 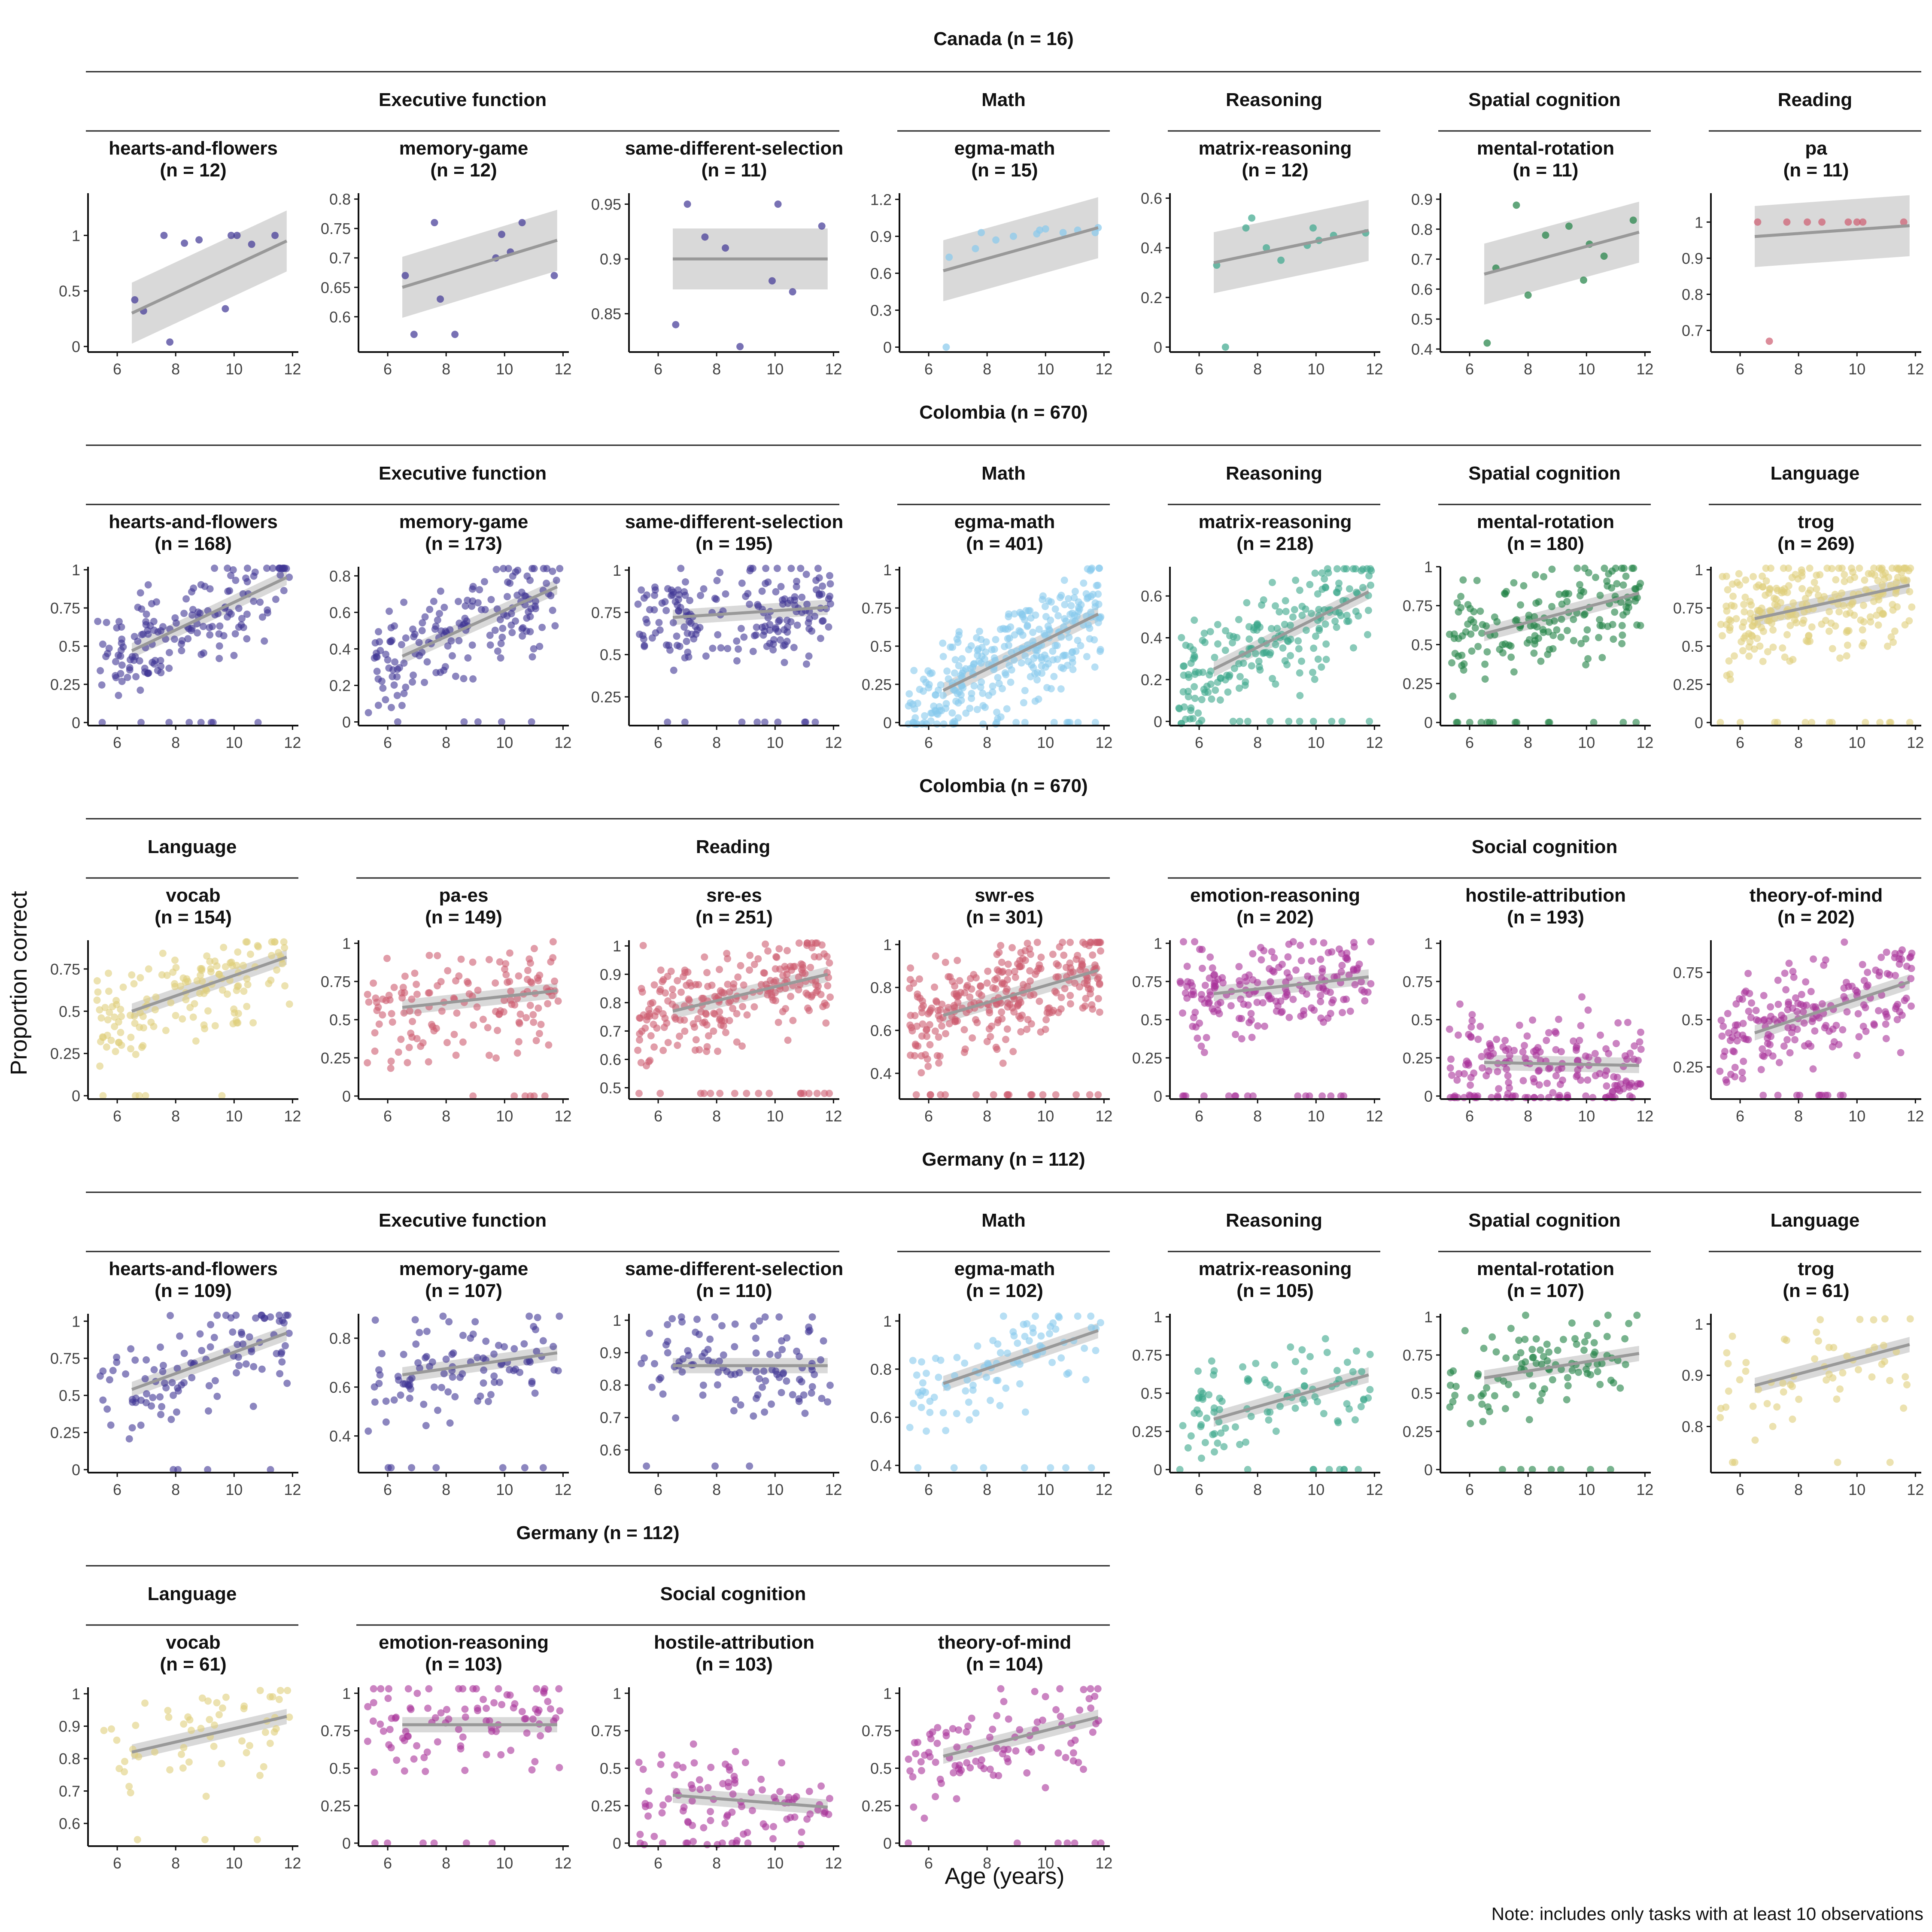 I want to click on panel-title: trog, so click(x=1816, y=1268).